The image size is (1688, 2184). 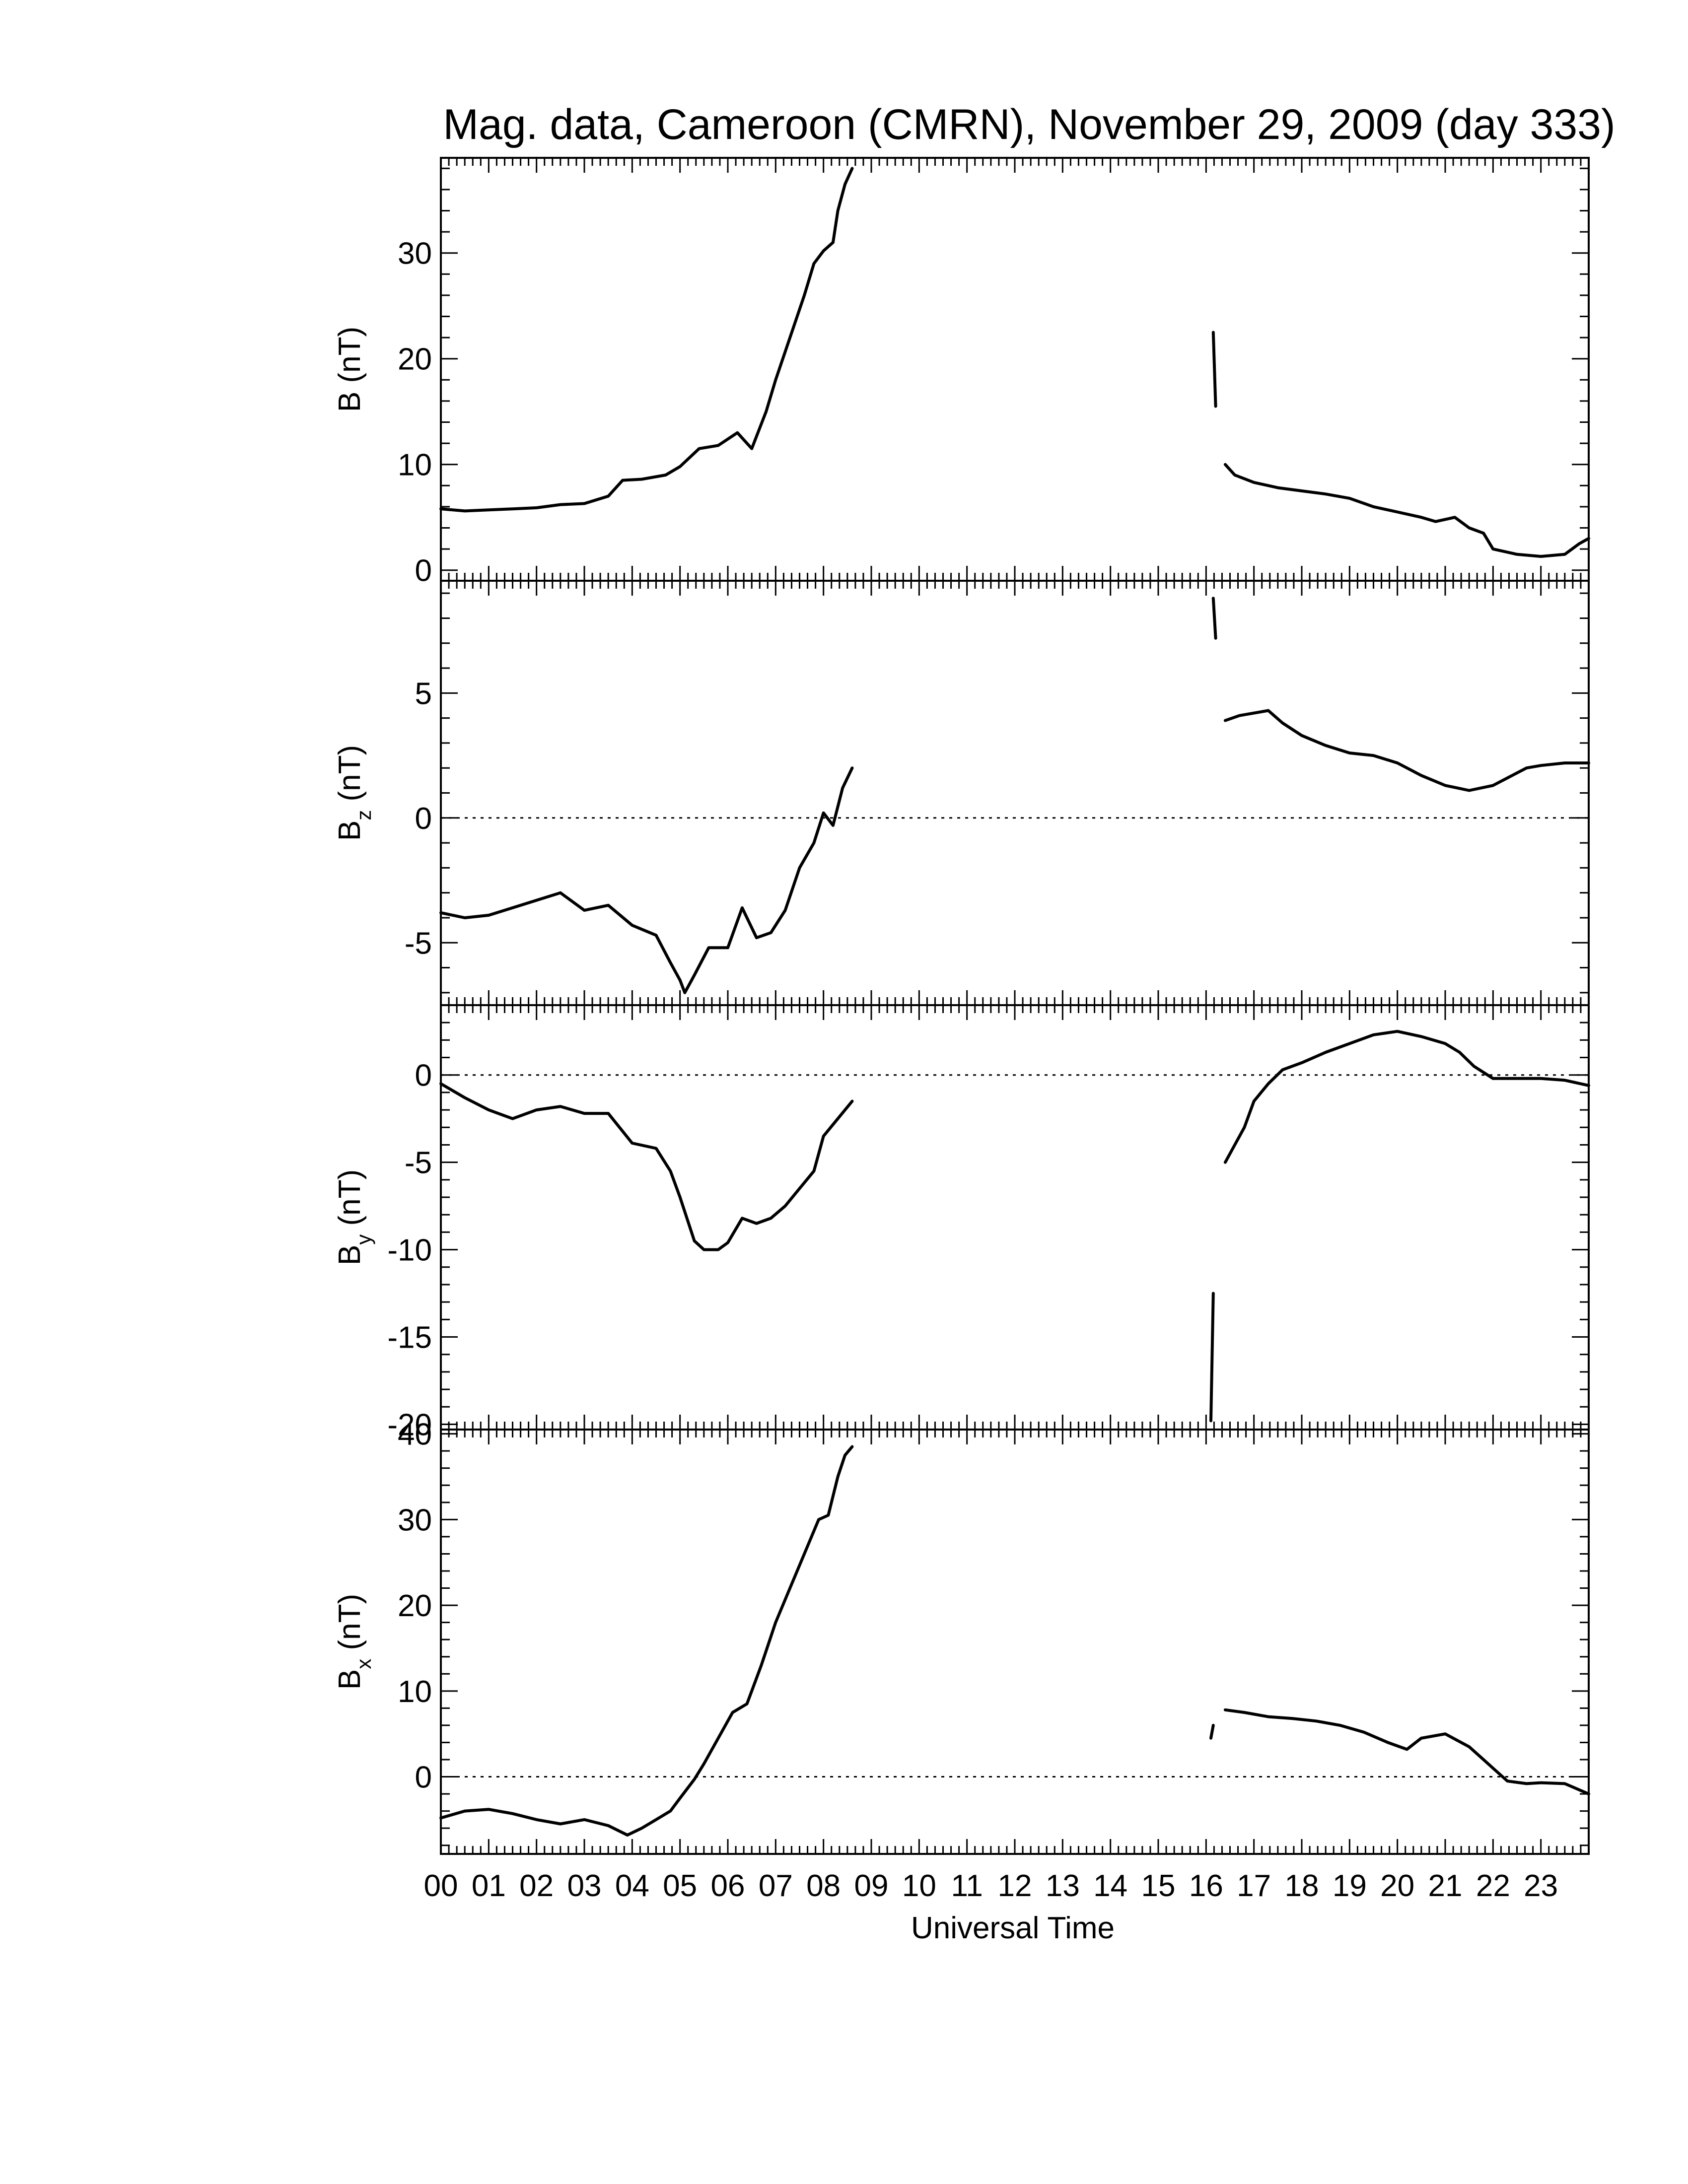 What do you see at coordinates (680, 1886) in the screenshot?
I see `x-tick-label: 05` at bounding box center [680, 1886].